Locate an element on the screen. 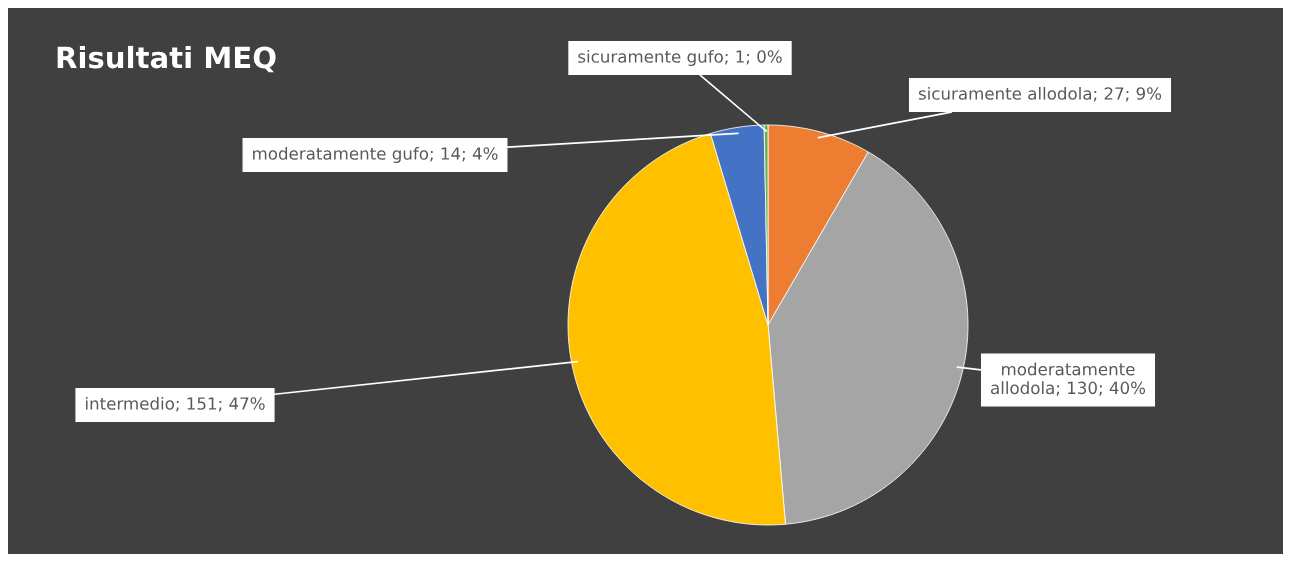  chart-title: Risultati MEQ is located at coordinates (166, 59).